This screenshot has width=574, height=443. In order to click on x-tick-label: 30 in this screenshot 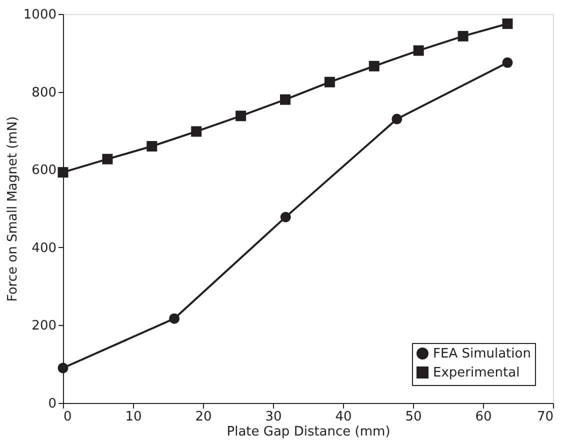, I will do `click(273, 417)`.